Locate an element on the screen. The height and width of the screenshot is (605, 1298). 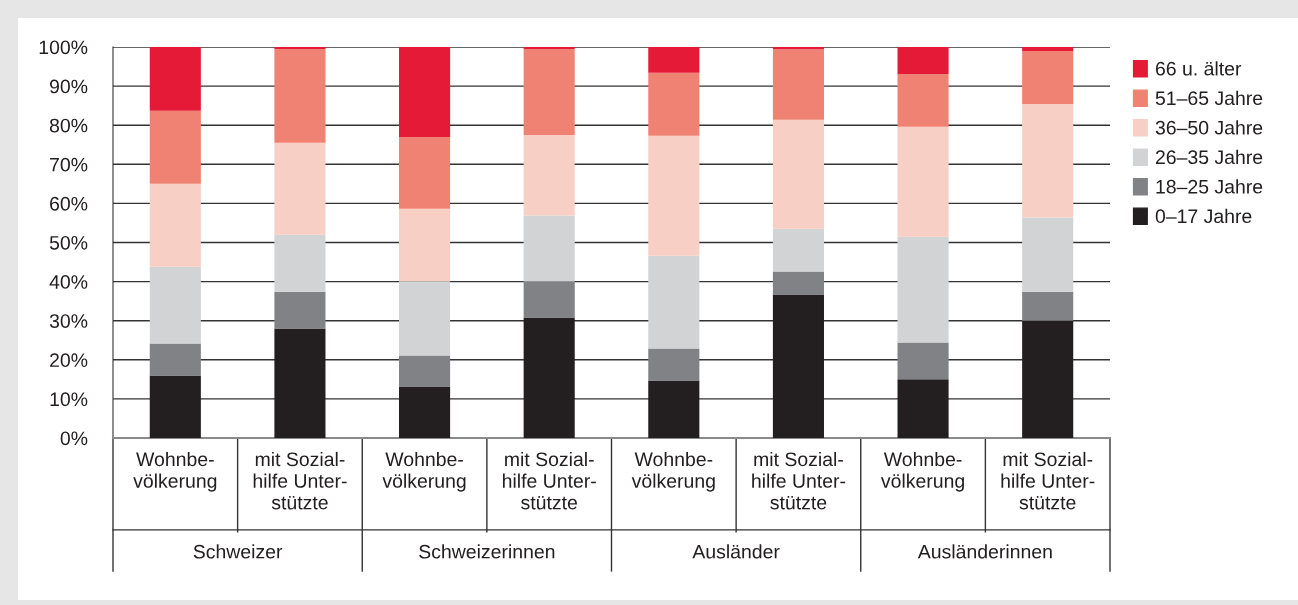
y-tick-label: 40% is located at coordinates (68, 282).